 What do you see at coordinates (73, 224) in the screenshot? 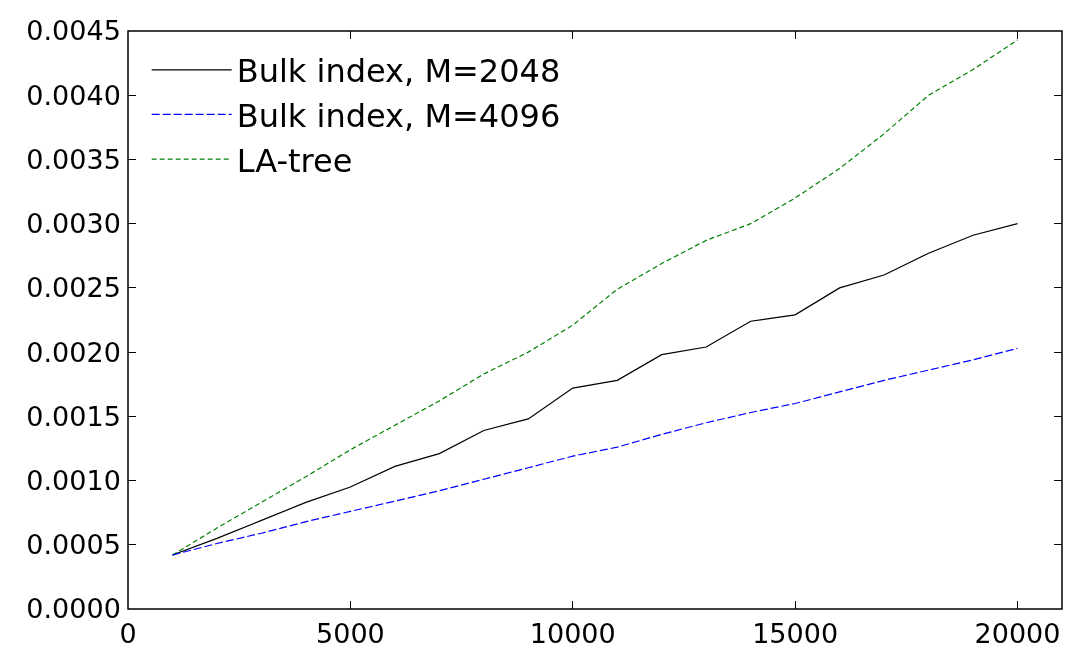
I see `y-tick-label: 0.0030` at bounding box center [73, 224].